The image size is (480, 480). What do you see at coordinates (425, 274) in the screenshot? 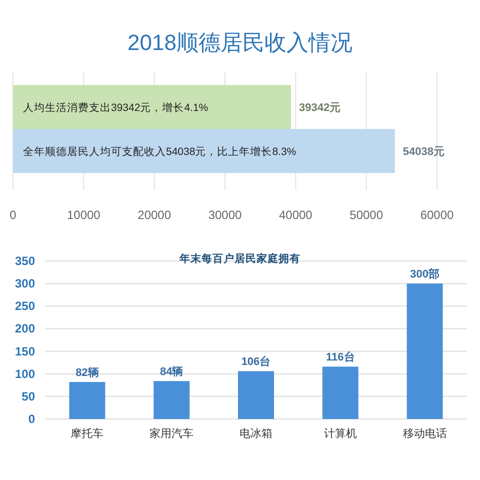
I see `data-label: 300部` at bounding box center [425, 274].